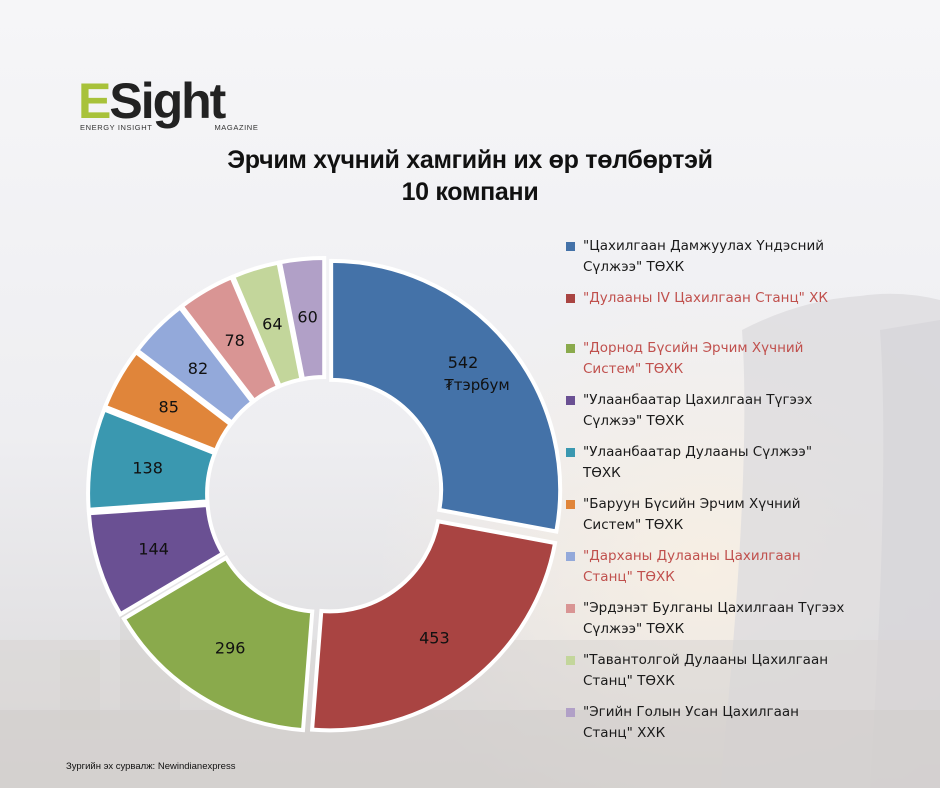 The image size is (940, 788). I want to click on logo-wordmark: ESight, so click(152, 101).